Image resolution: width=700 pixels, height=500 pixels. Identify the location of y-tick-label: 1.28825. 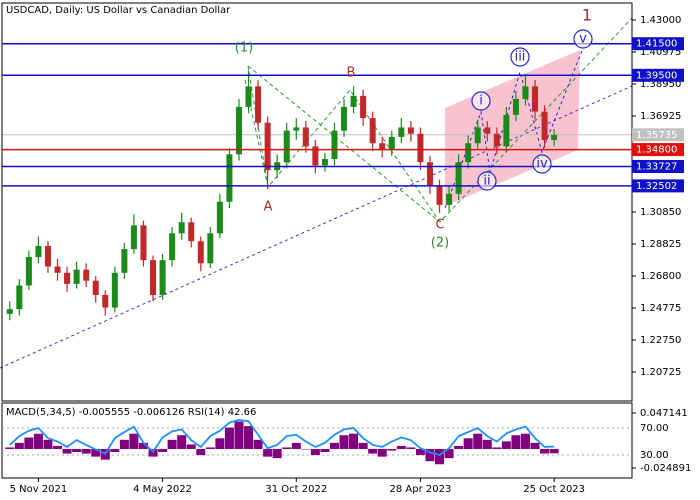
(660, 244).